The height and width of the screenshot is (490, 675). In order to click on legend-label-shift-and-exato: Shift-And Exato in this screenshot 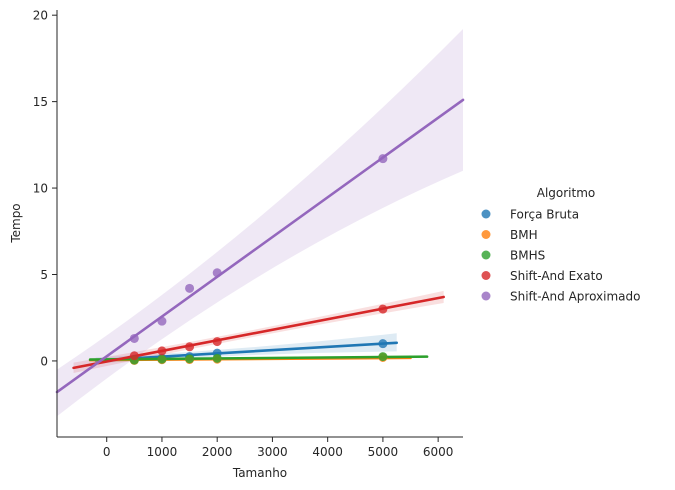, I will do `click(556, 276)`.